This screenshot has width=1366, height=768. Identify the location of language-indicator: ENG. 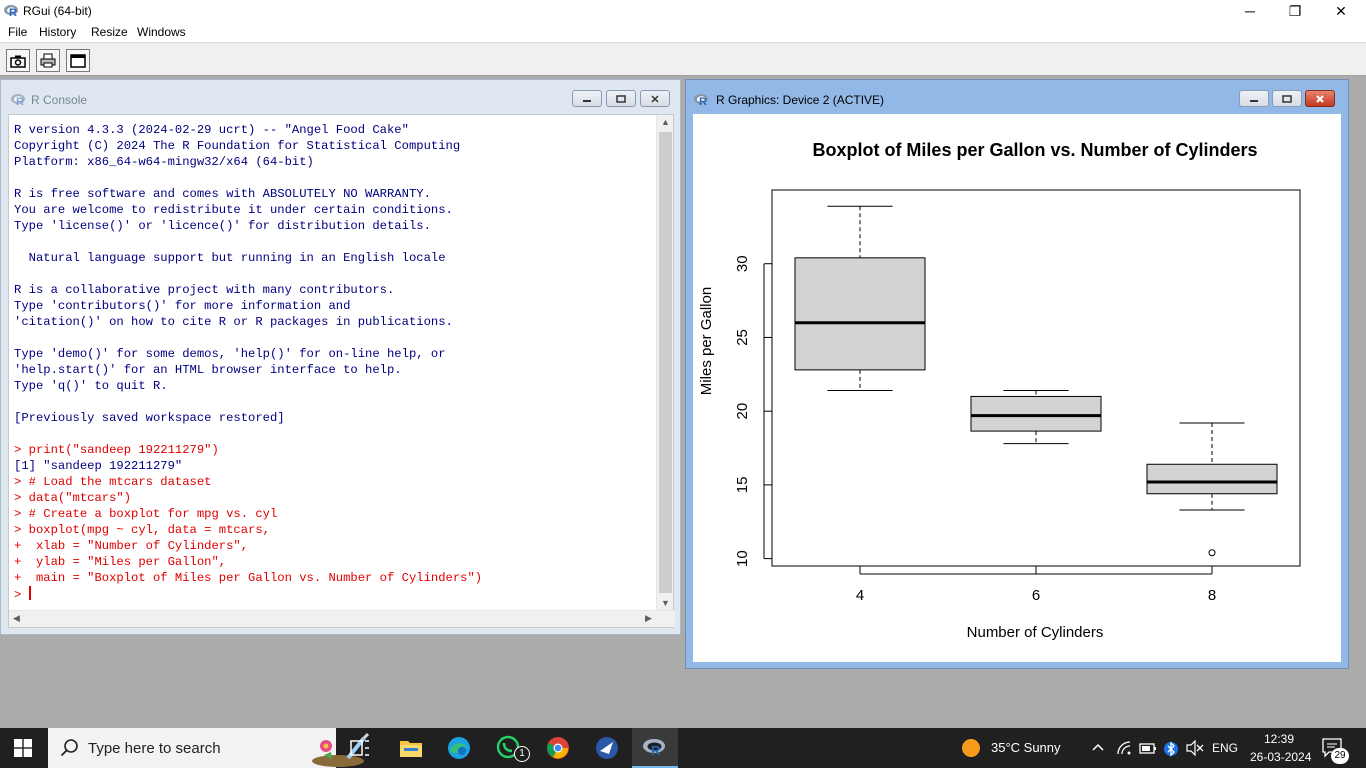
(1225, 748).